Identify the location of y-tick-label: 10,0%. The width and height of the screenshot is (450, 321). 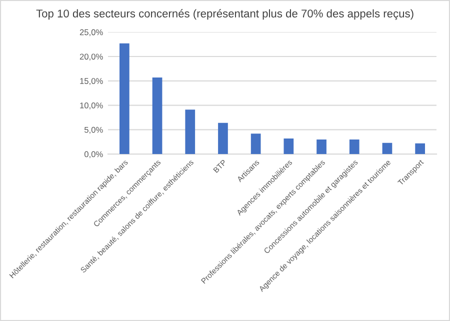
(91, 106).